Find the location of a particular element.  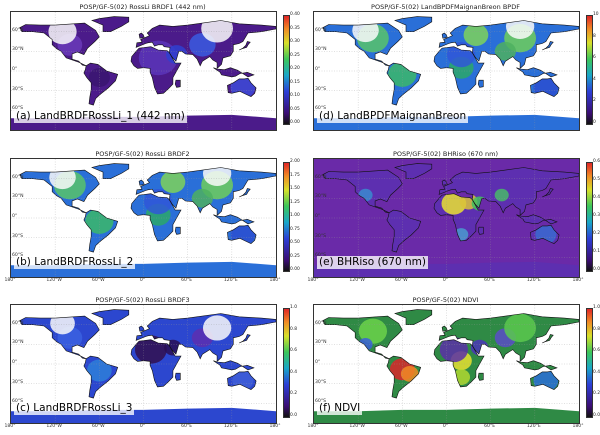

colorbar-tick-label: 0.4 is located at coordinates (596, 197).